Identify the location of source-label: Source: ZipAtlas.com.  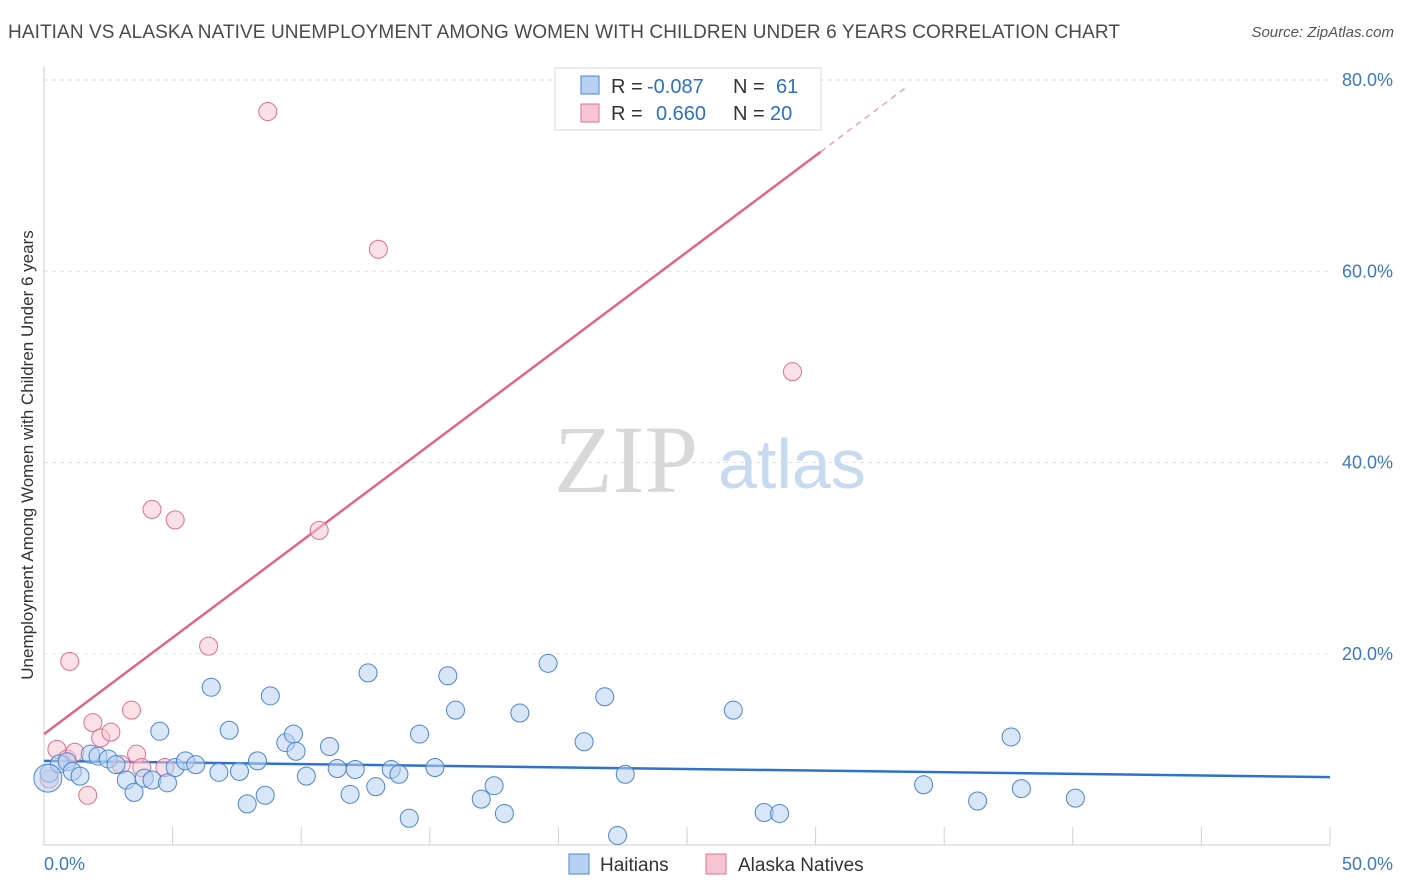
(1322, 32).